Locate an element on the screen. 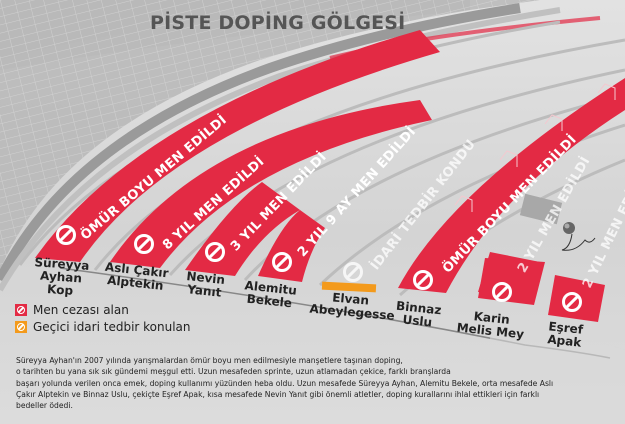 The height and width of the screenshot is (424, 625). athlete-name: Süreyya Ayhan Kop is located at coordinates (62, 276).